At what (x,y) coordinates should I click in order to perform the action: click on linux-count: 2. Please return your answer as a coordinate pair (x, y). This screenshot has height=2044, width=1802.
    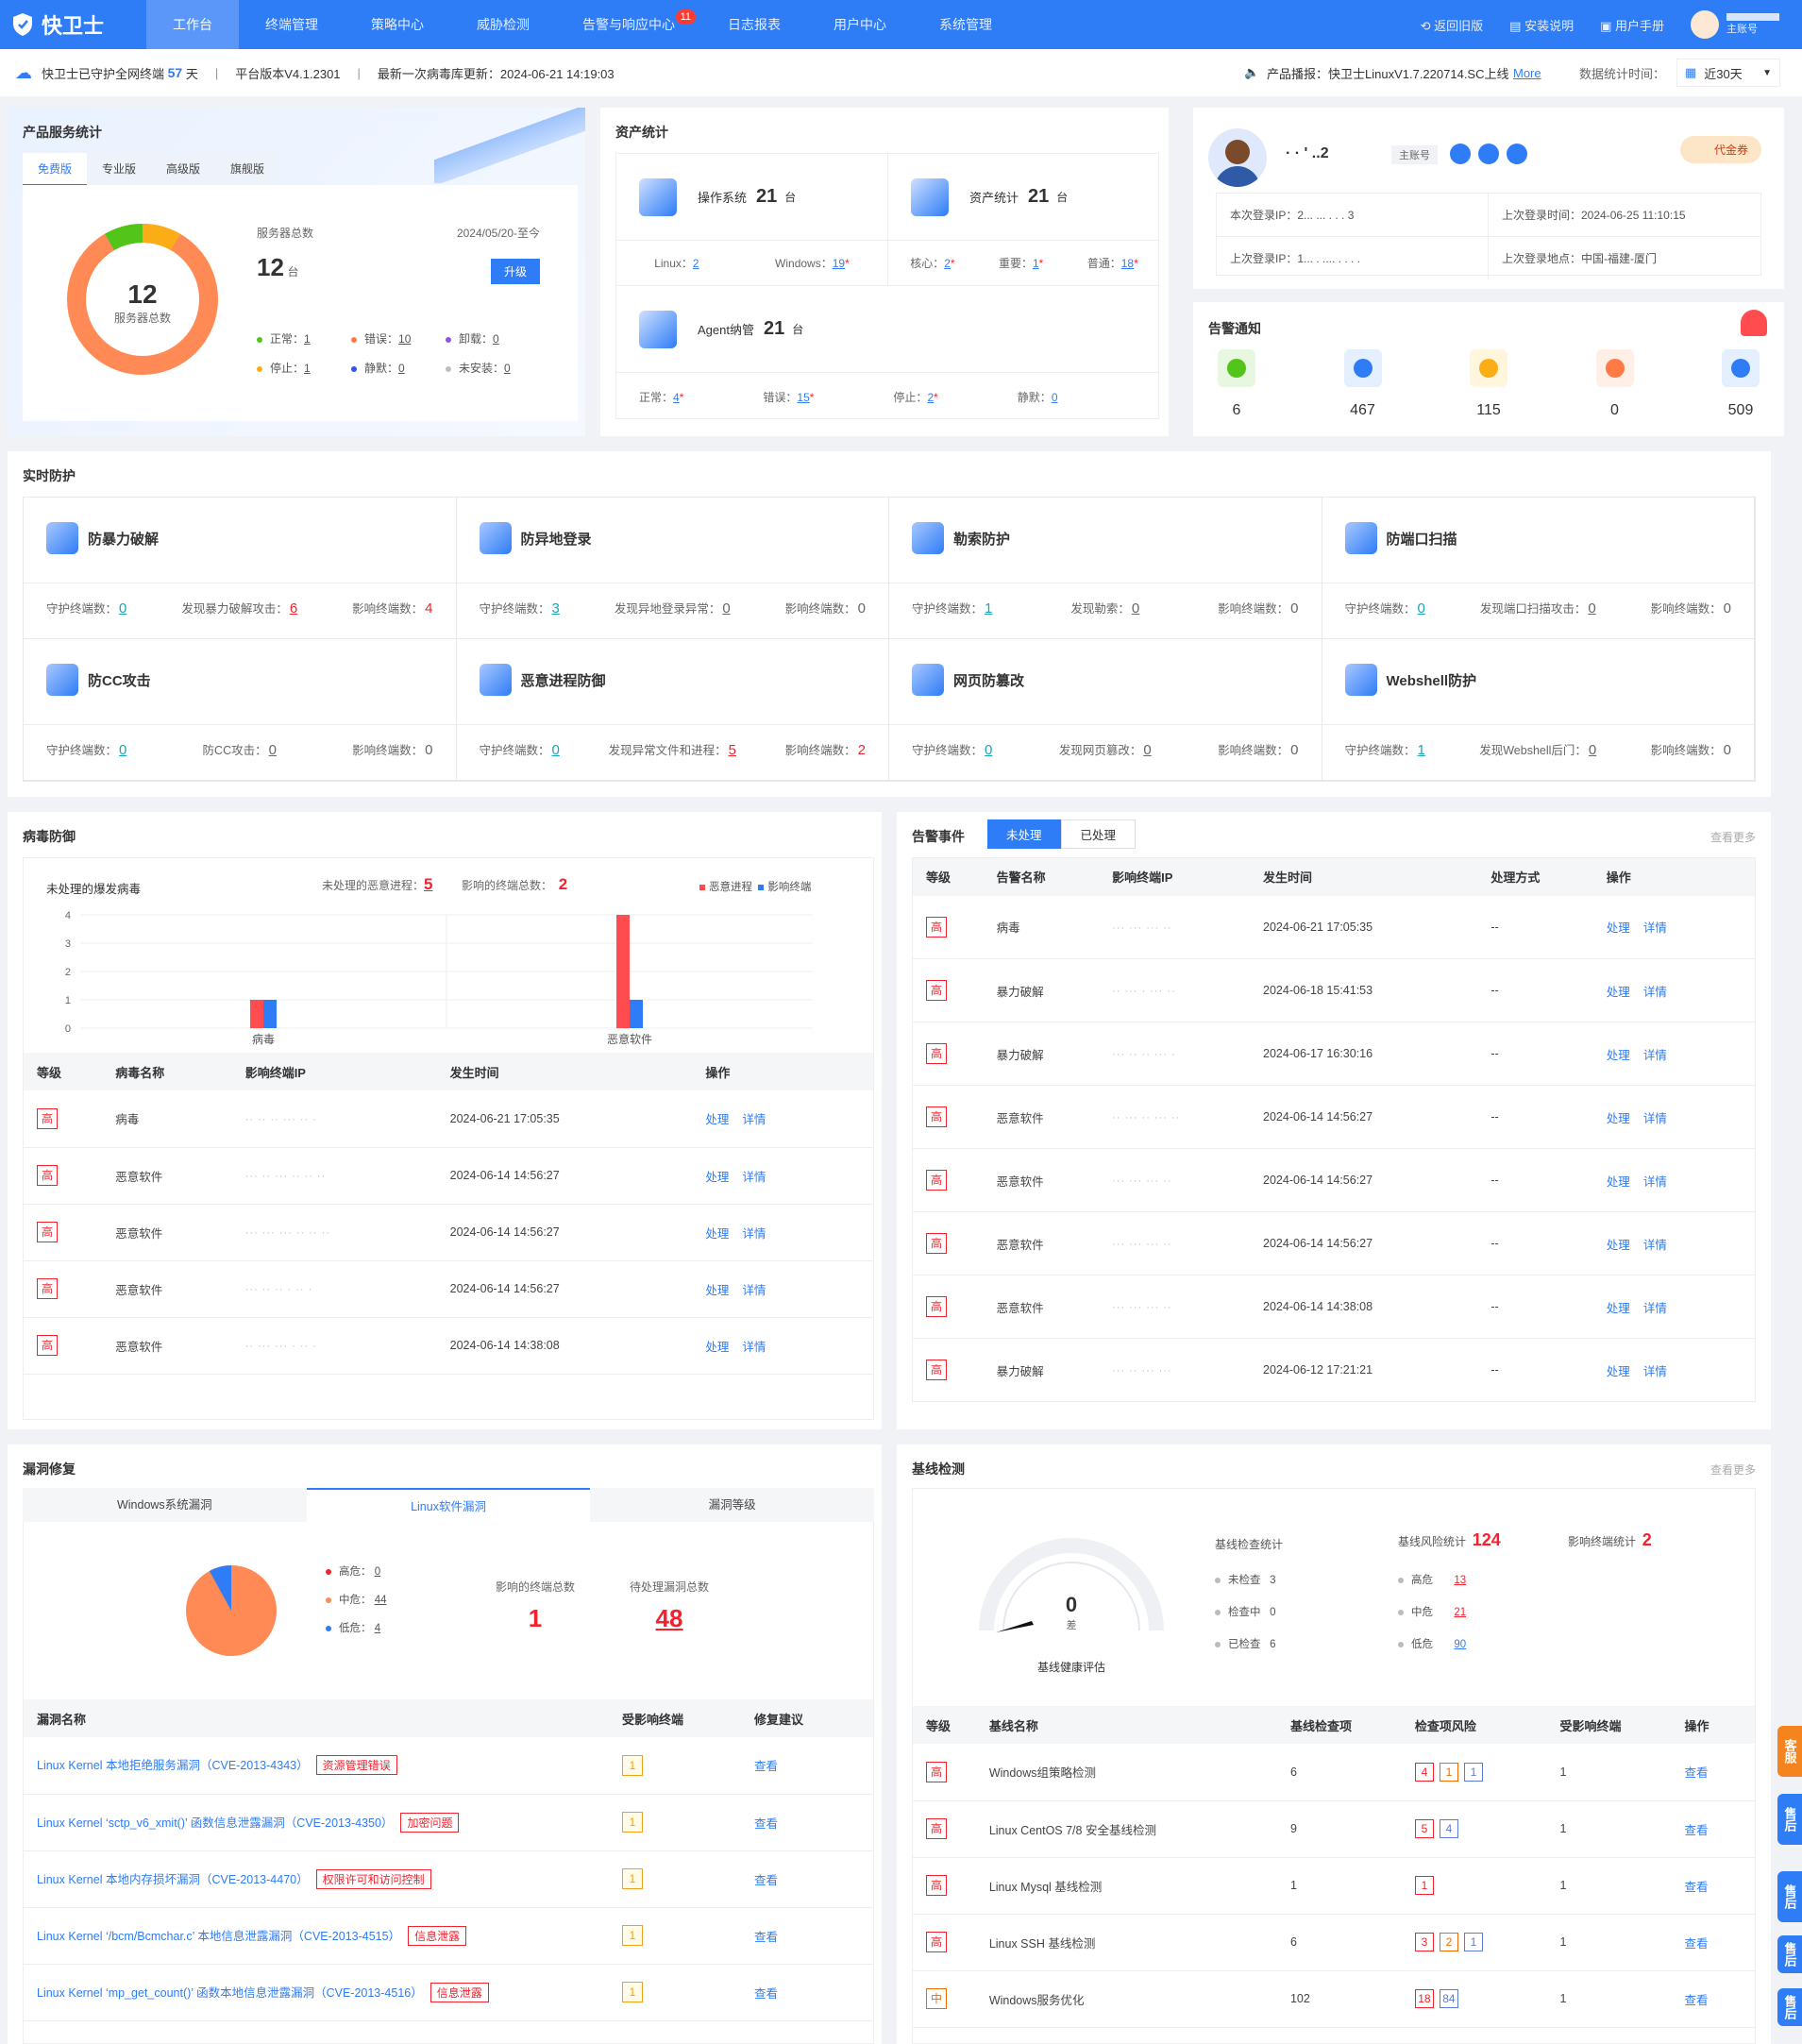
    Looking at the image, I should click on (695, 264).